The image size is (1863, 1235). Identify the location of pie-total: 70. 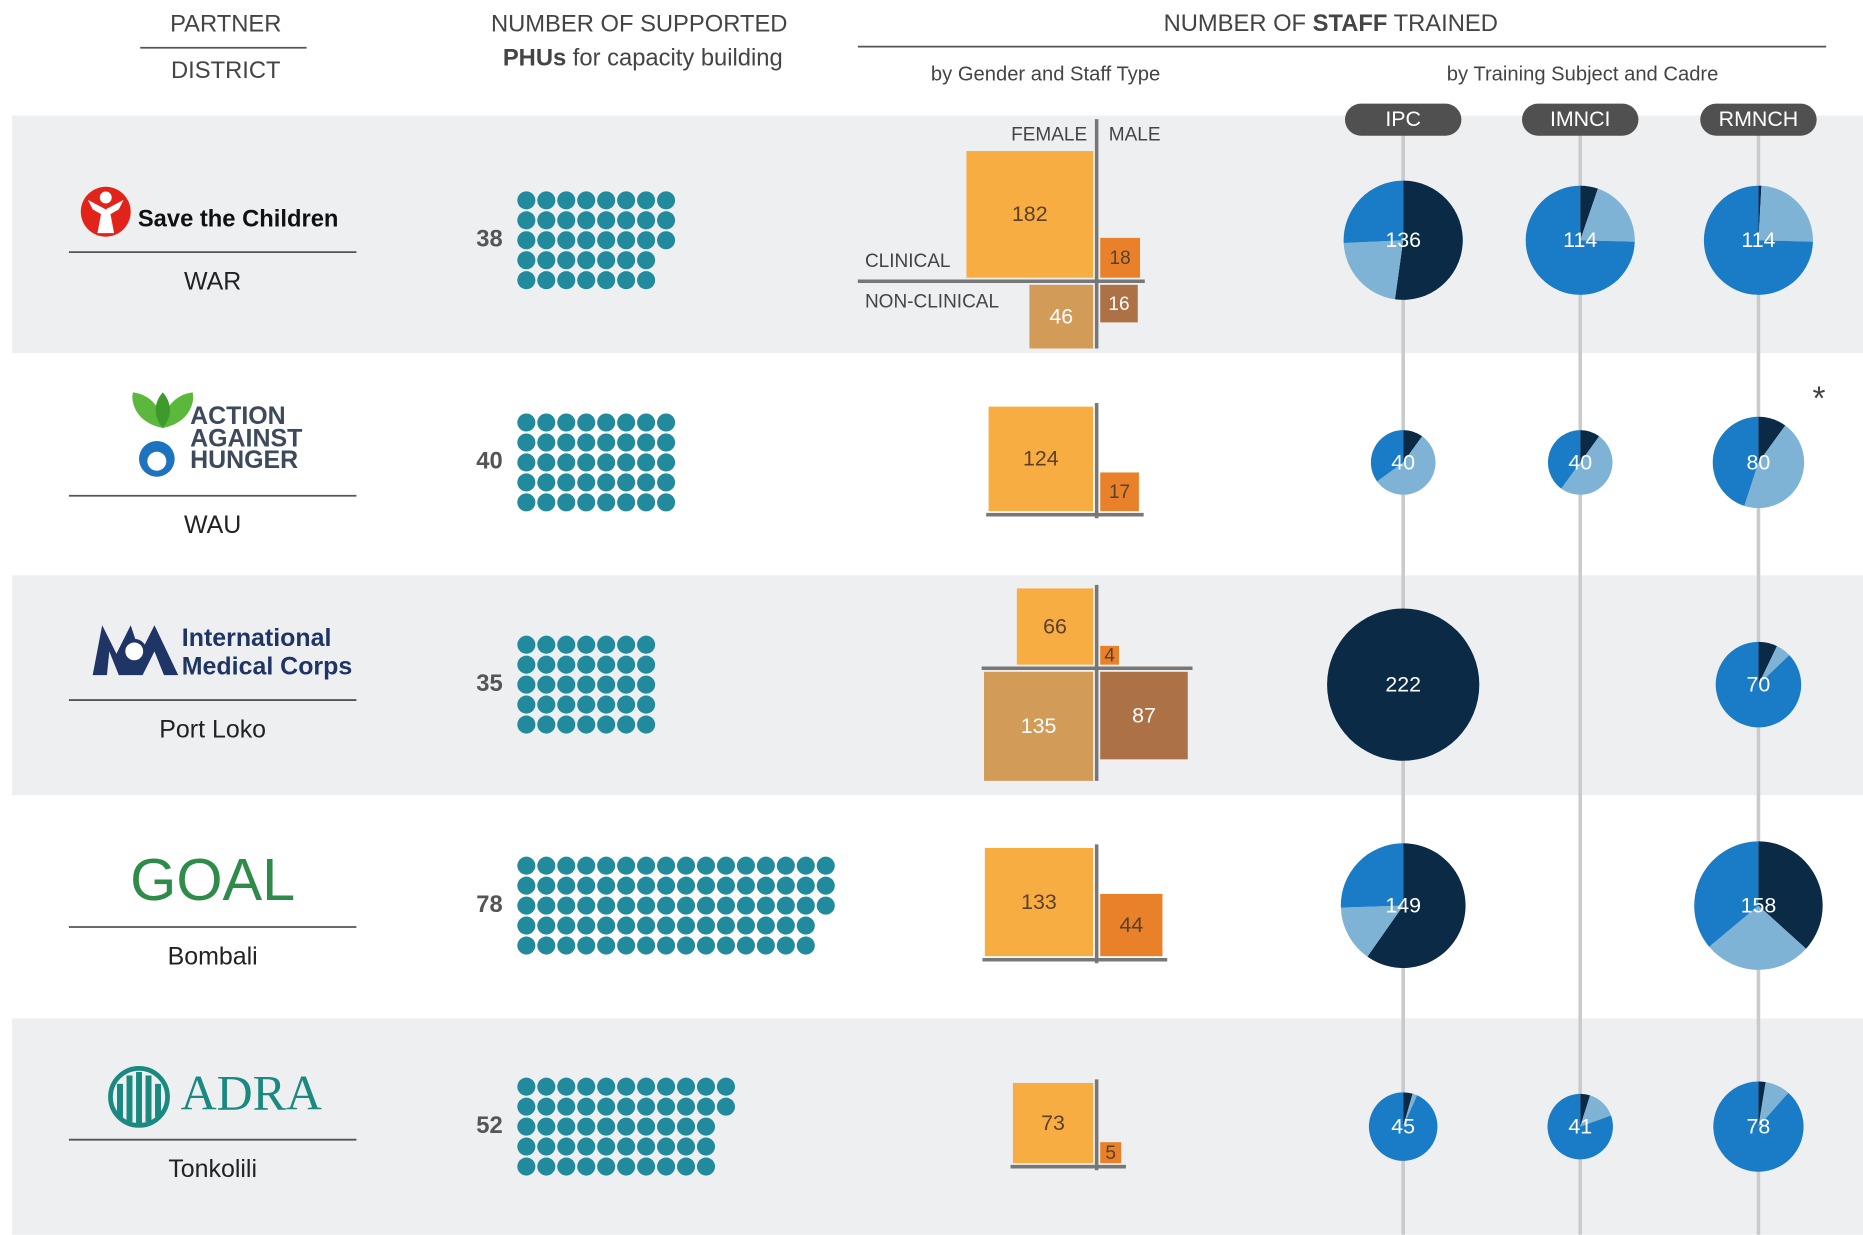
(1759, 684).